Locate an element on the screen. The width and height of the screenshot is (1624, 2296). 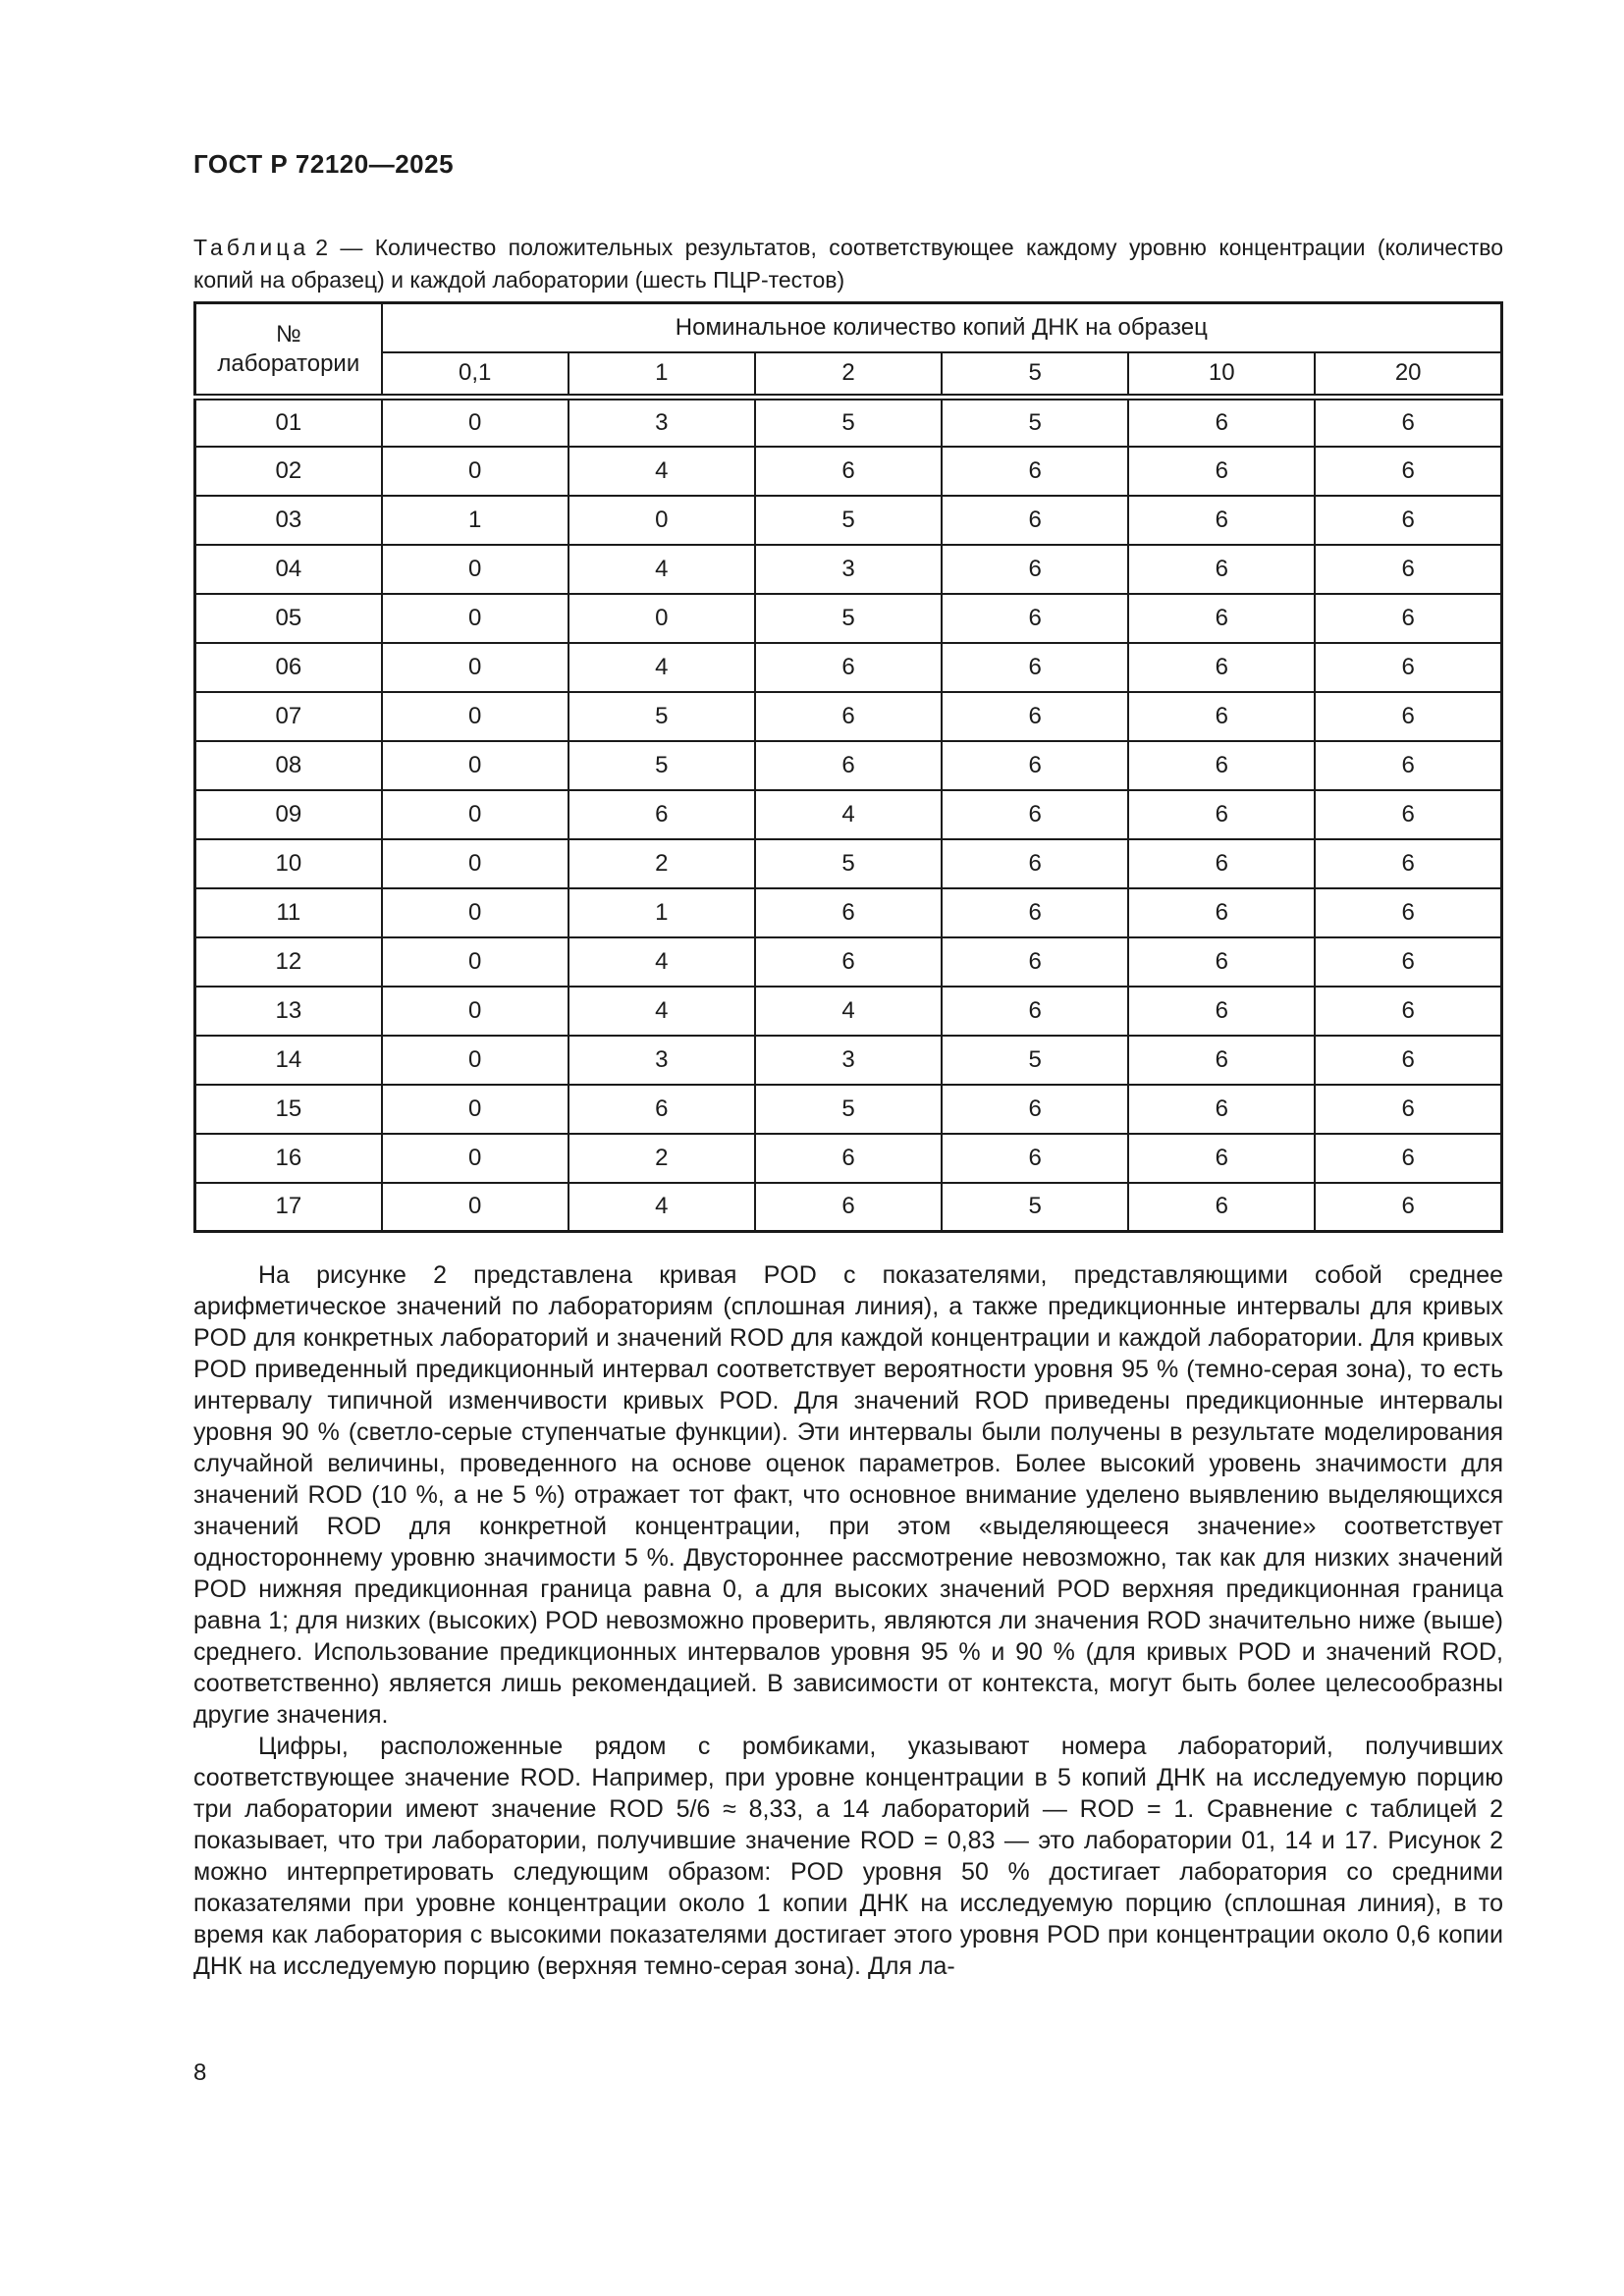
table-row: 12 0 4 6 6 6 6 is located at coordinates (848, 962).